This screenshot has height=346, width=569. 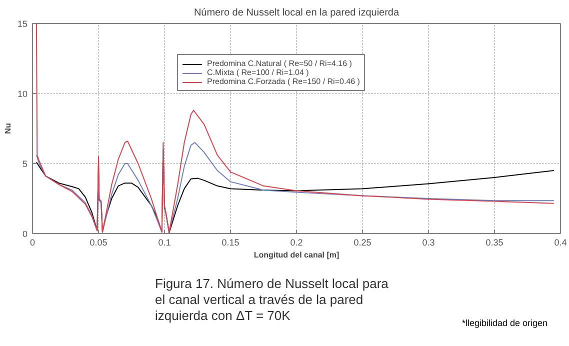 I want to click on x-tick-label: 0.4, so click(x=560, y=243).